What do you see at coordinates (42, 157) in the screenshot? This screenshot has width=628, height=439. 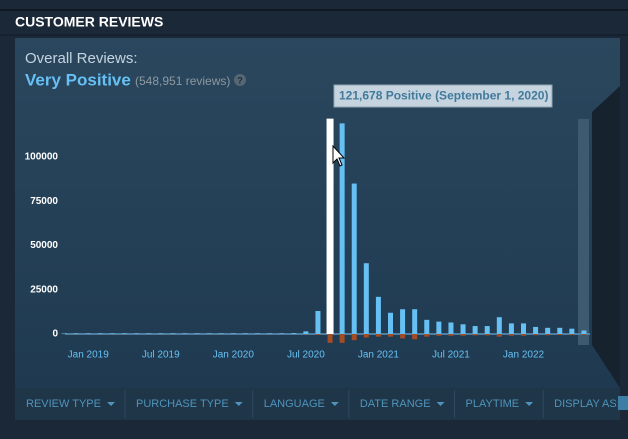 I see `y-tick-label: 100000` at bounding box center [42, 157].